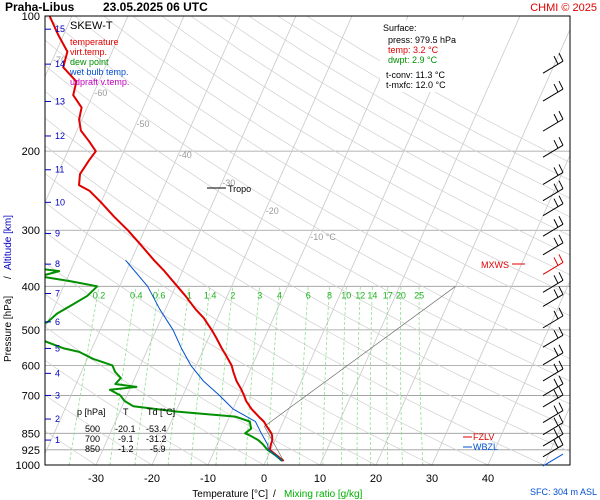 The image size is (600, 500). I want to click on temperature-tick-label: -10, so click(208, 479).